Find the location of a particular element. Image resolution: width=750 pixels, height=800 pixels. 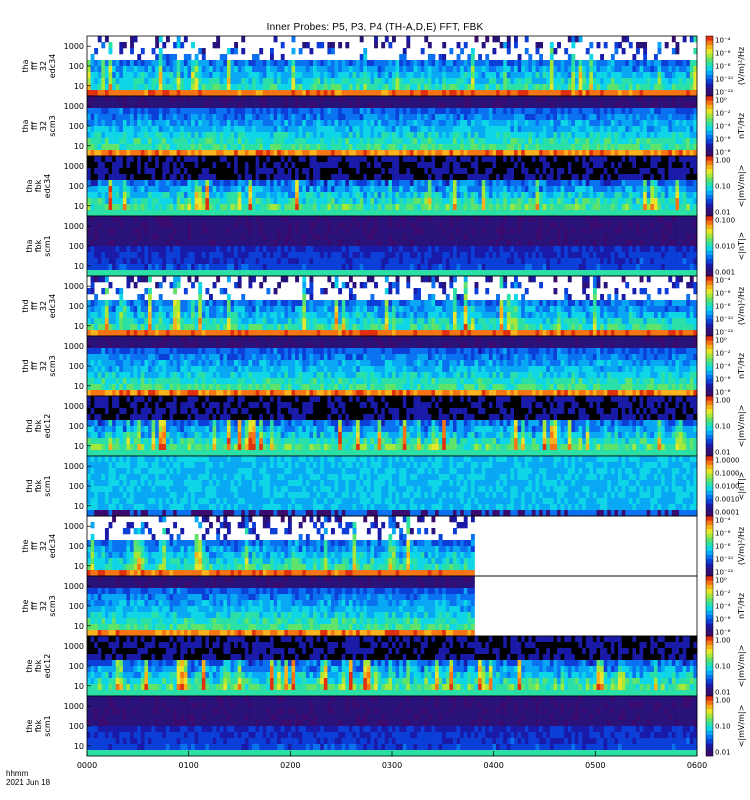

colorbar-unit-label: <|mV/m|> is located at coordinates (741, 186).